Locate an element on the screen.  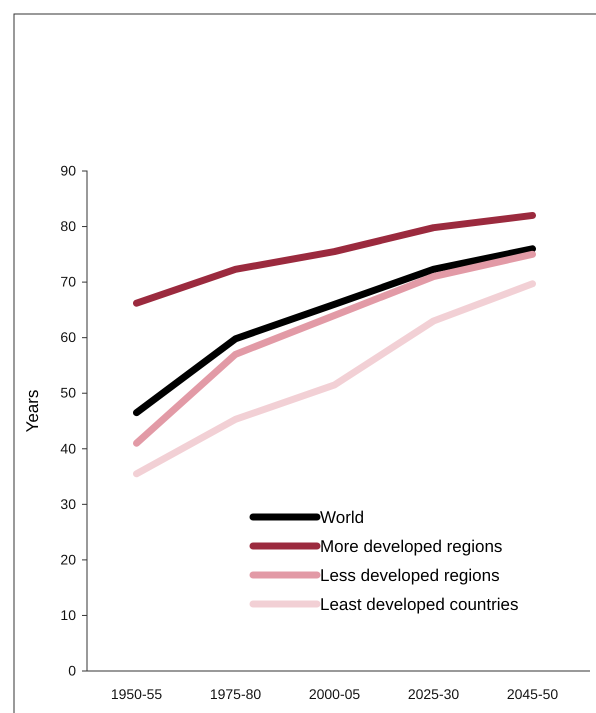
y-tick-label: 40 is located at coordinates (68, 448).